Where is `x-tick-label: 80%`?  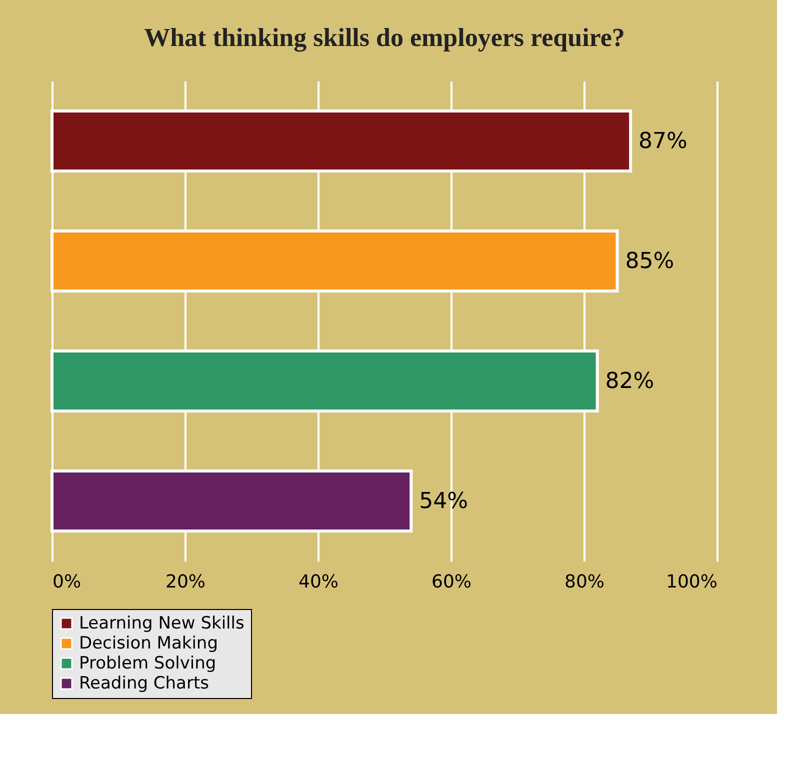
x-tick-label: 80% is located at coordinates (584, 582).